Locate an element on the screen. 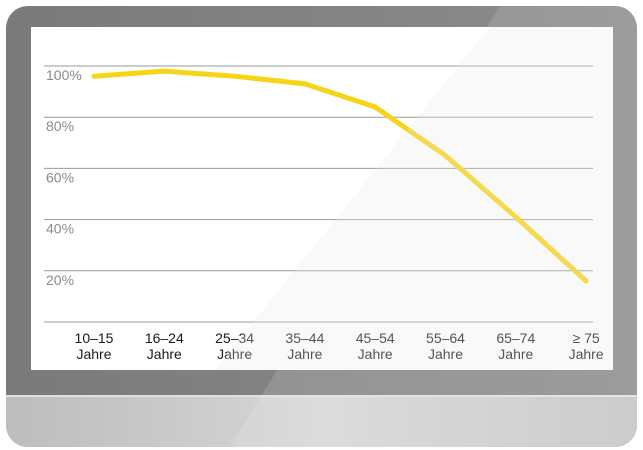  y-tick-label: 100% is located at coordinates (64, 75).